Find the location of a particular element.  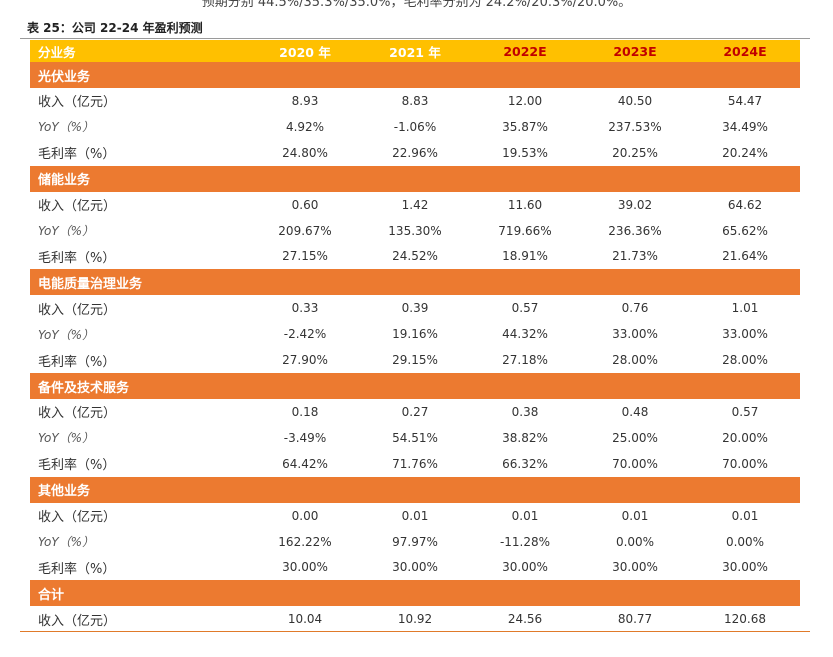

table-cell: 27.18% is located at coordinates (525, 360).